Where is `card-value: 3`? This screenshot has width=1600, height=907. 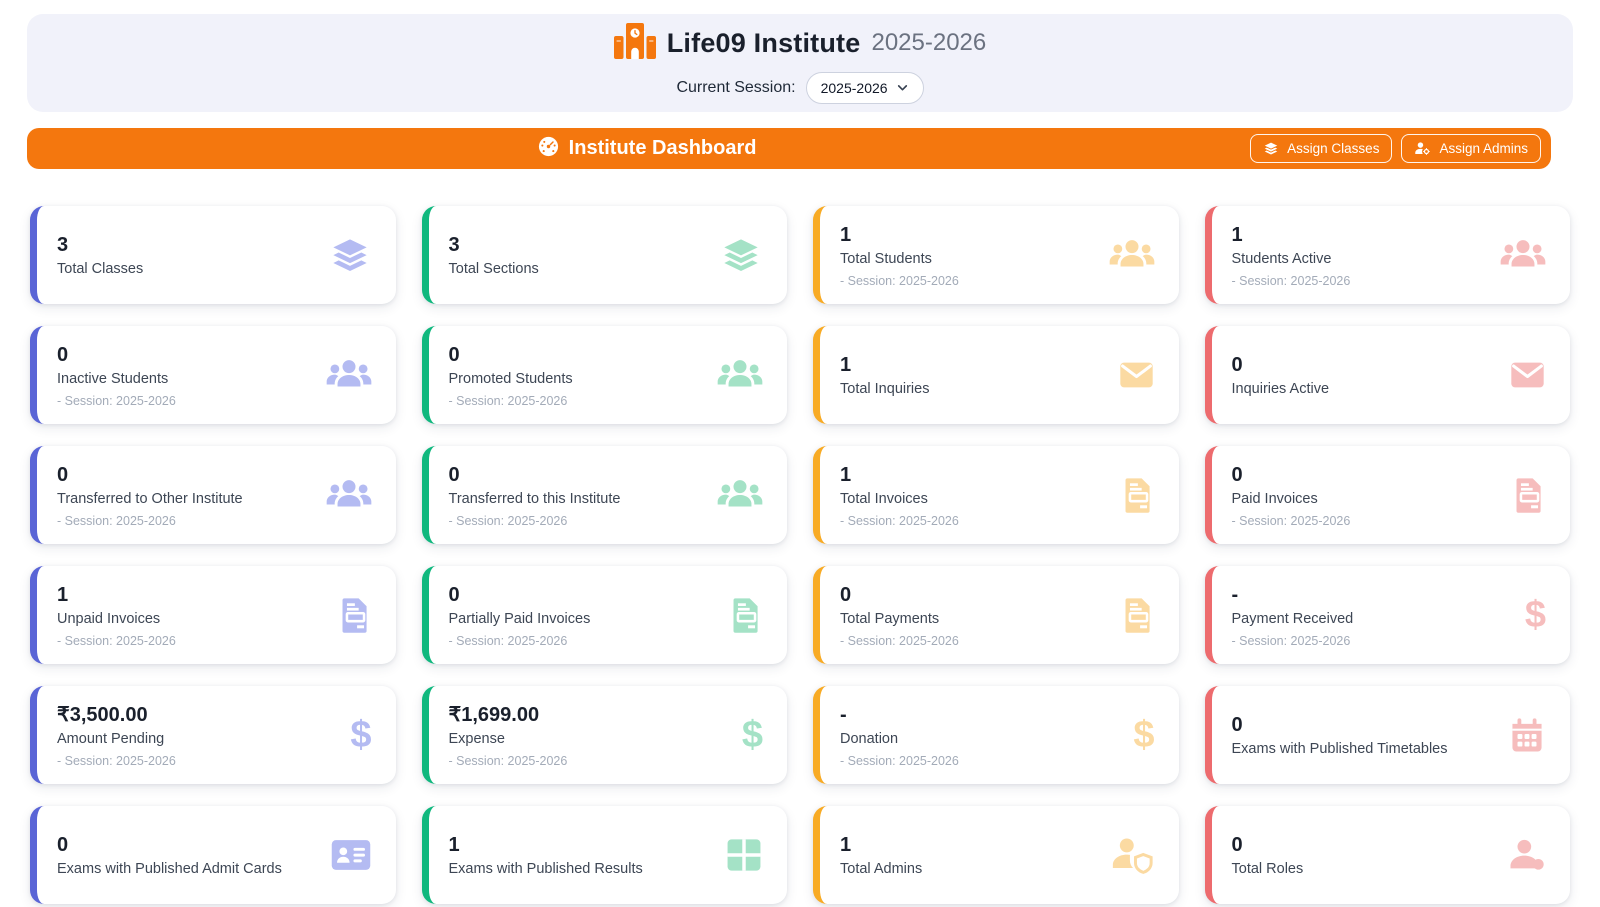 card-value: 3 is located at coordinates (454, 245).